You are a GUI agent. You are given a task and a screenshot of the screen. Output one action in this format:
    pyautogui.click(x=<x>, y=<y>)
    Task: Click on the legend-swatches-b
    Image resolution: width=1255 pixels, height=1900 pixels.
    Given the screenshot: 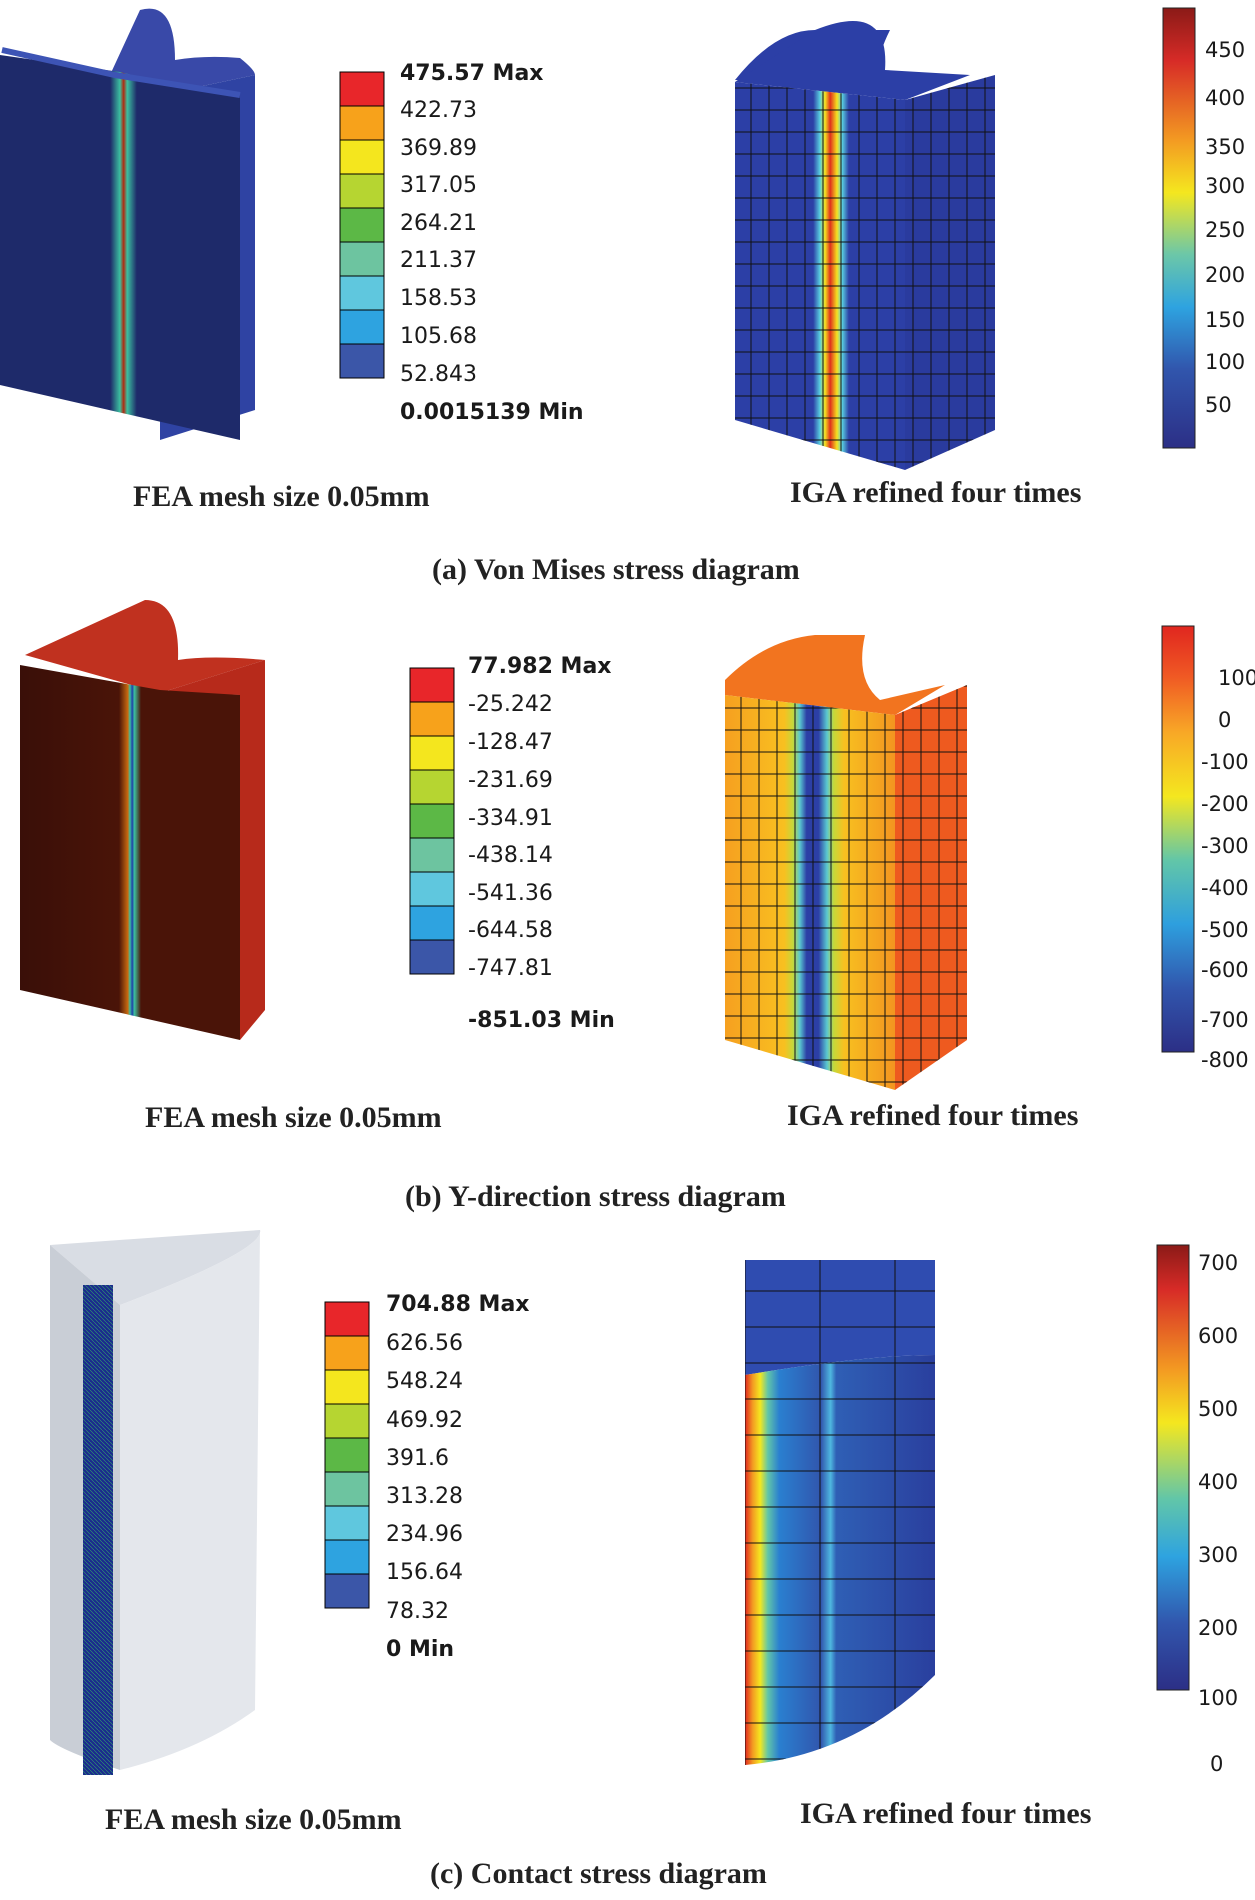 What is the action you would take?
    pyautogui.click(x=432, y=821)
    